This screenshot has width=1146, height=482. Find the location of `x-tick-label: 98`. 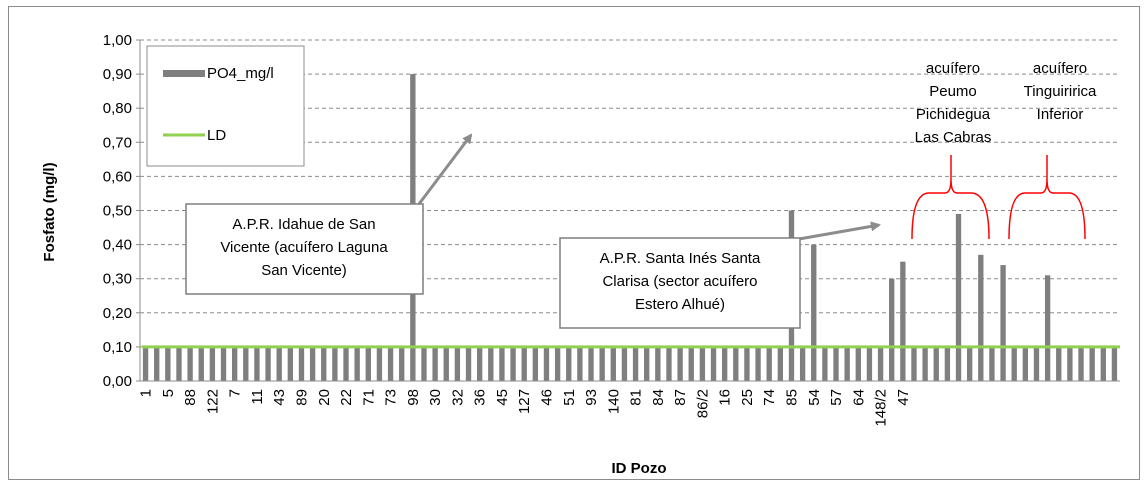

x-tick-label: 98 is located at coordinates (413, 397).